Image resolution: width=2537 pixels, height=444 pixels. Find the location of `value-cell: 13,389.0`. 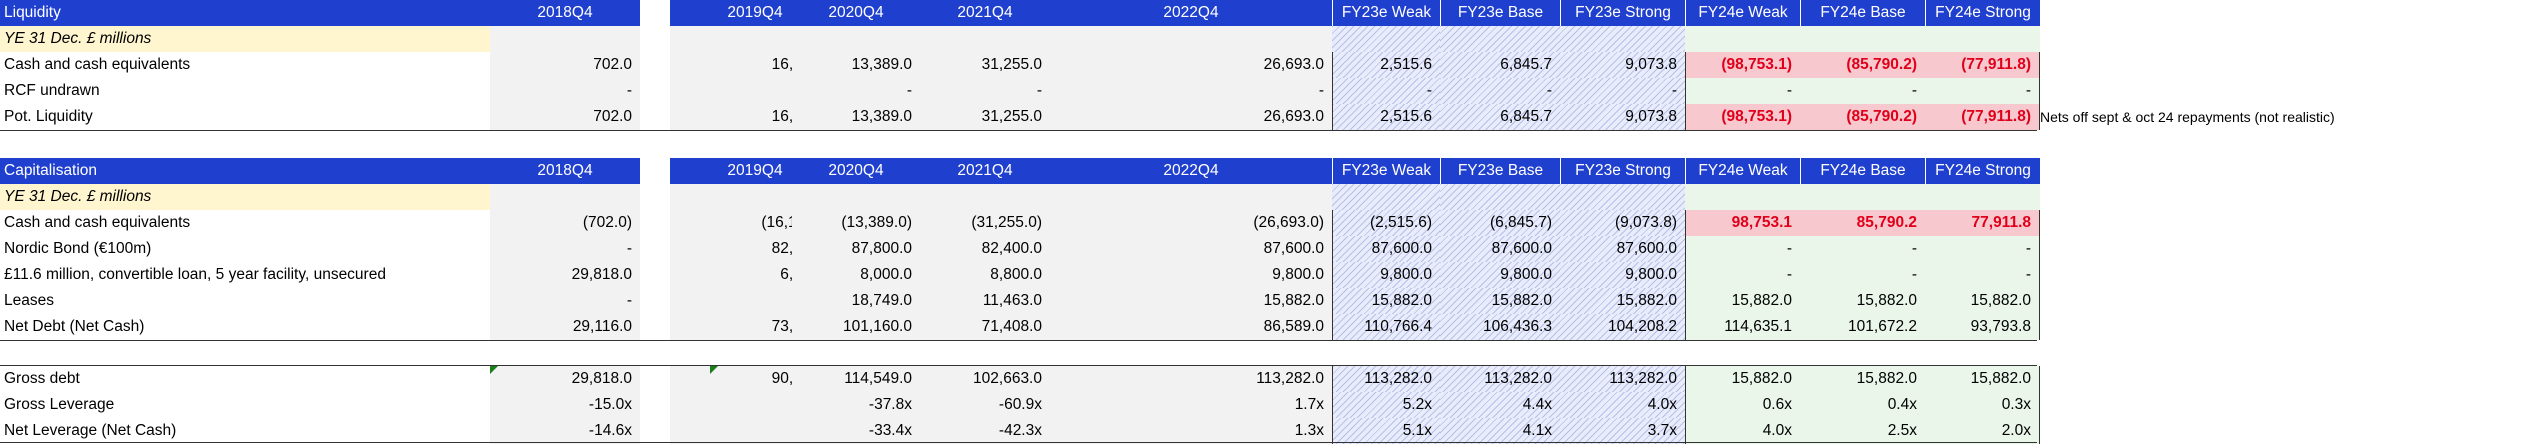

value-cell: 13,389.0 is located at coordinates (856, 117).